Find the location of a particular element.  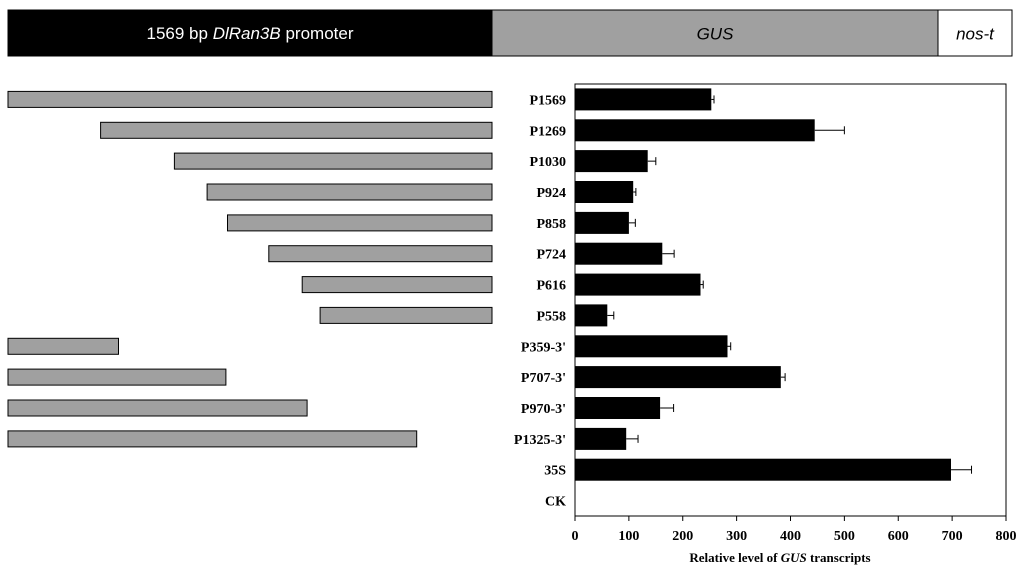

reporter-label: GUS is located at coordinates (716, 33).